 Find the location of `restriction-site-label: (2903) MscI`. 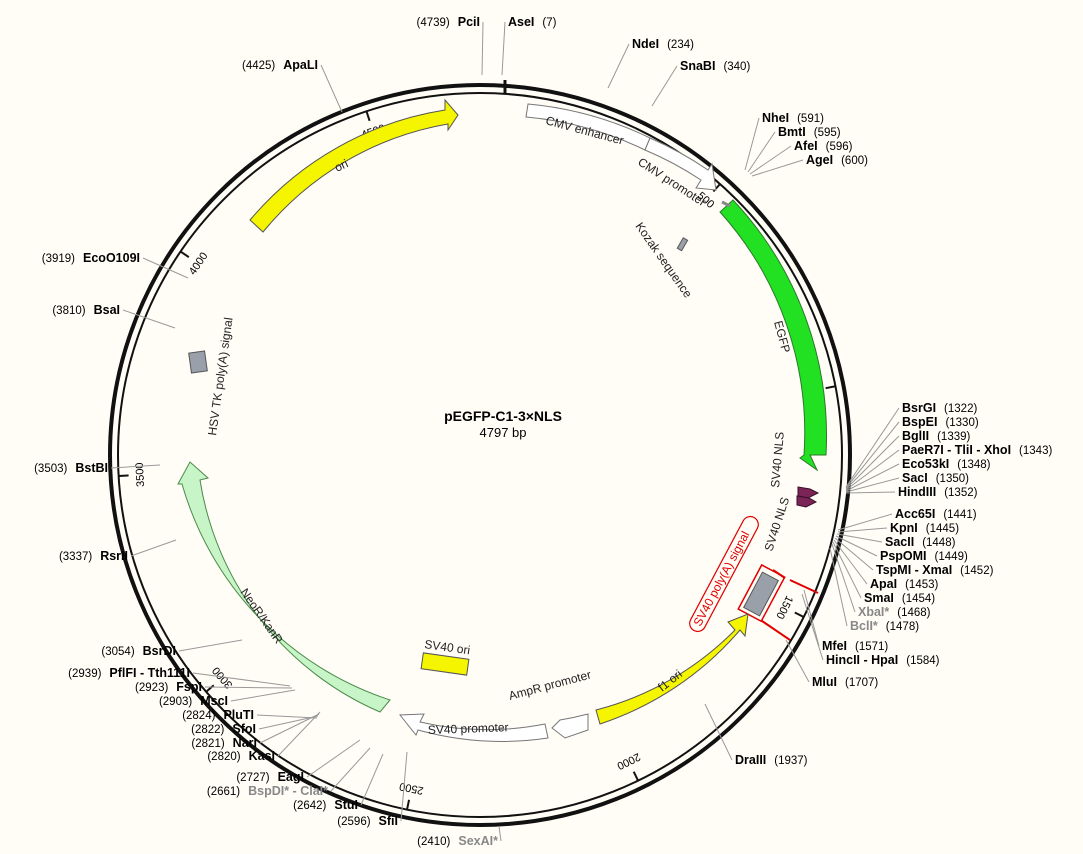

restriction-site-label: (2903) MscI is located at coordinates (193, 700).